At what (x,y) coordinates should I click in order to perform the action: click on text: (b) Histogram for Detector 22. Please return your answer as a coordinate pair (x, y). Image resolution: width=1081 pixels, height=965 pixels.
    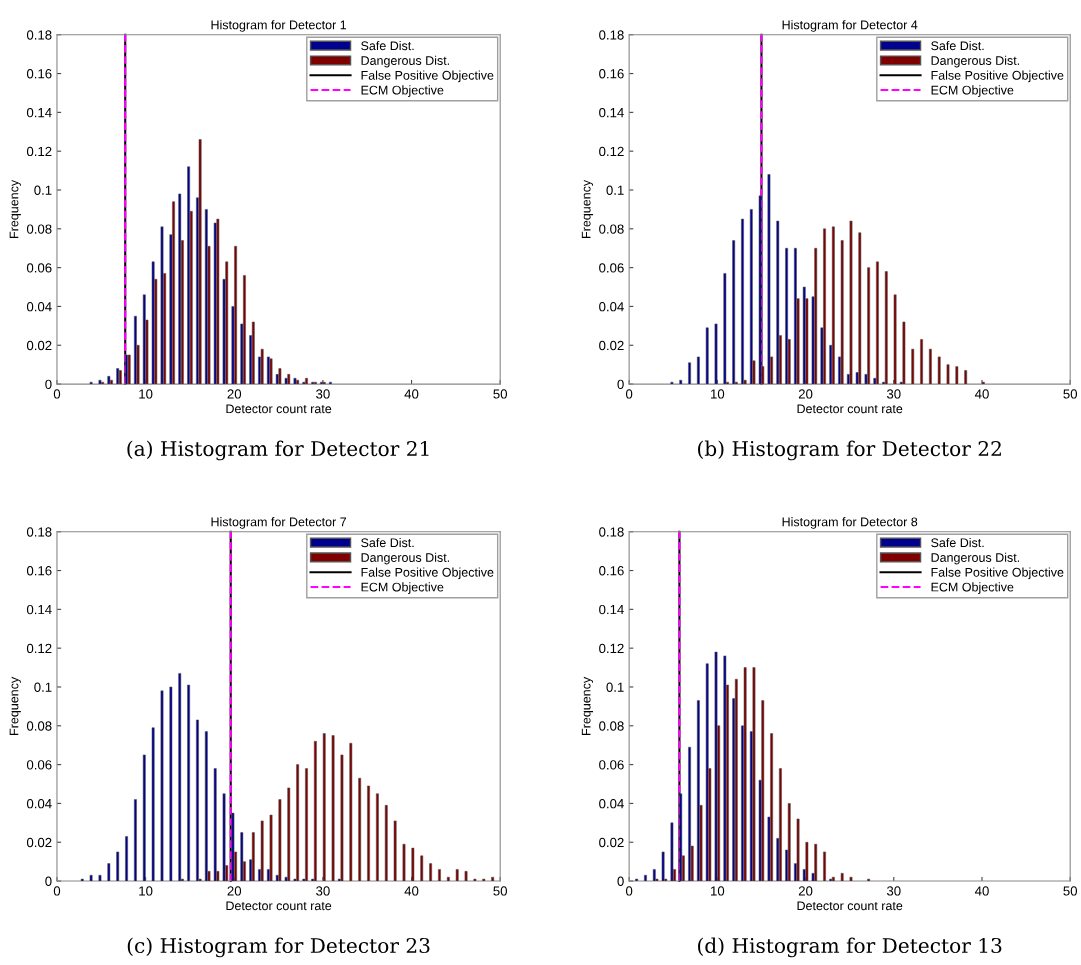
    Looking at the image, I should click on (849, 450).